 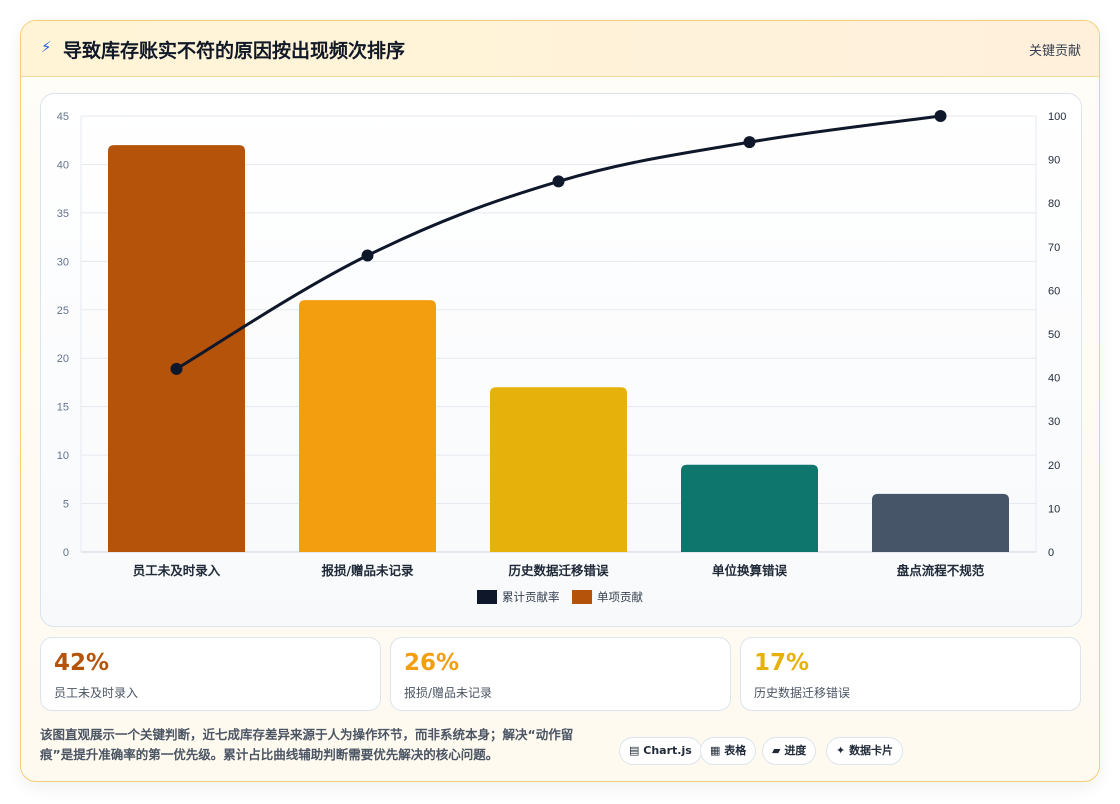 I want to click on y-tick-label: 30, so click(x=63, y=262).